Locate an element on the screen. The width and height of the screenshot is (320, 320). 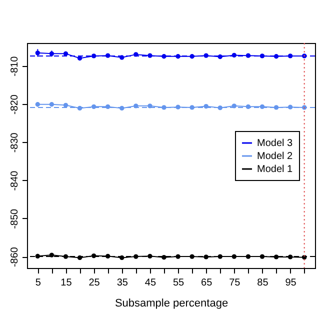
y-tick-label: -810 is located at coordinates (15, 66).